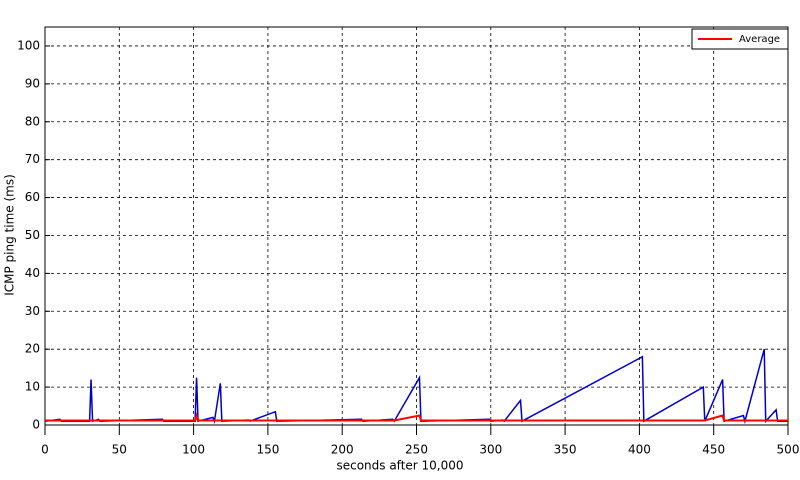  I want to click on legend-label: Average, so click(759, 39).